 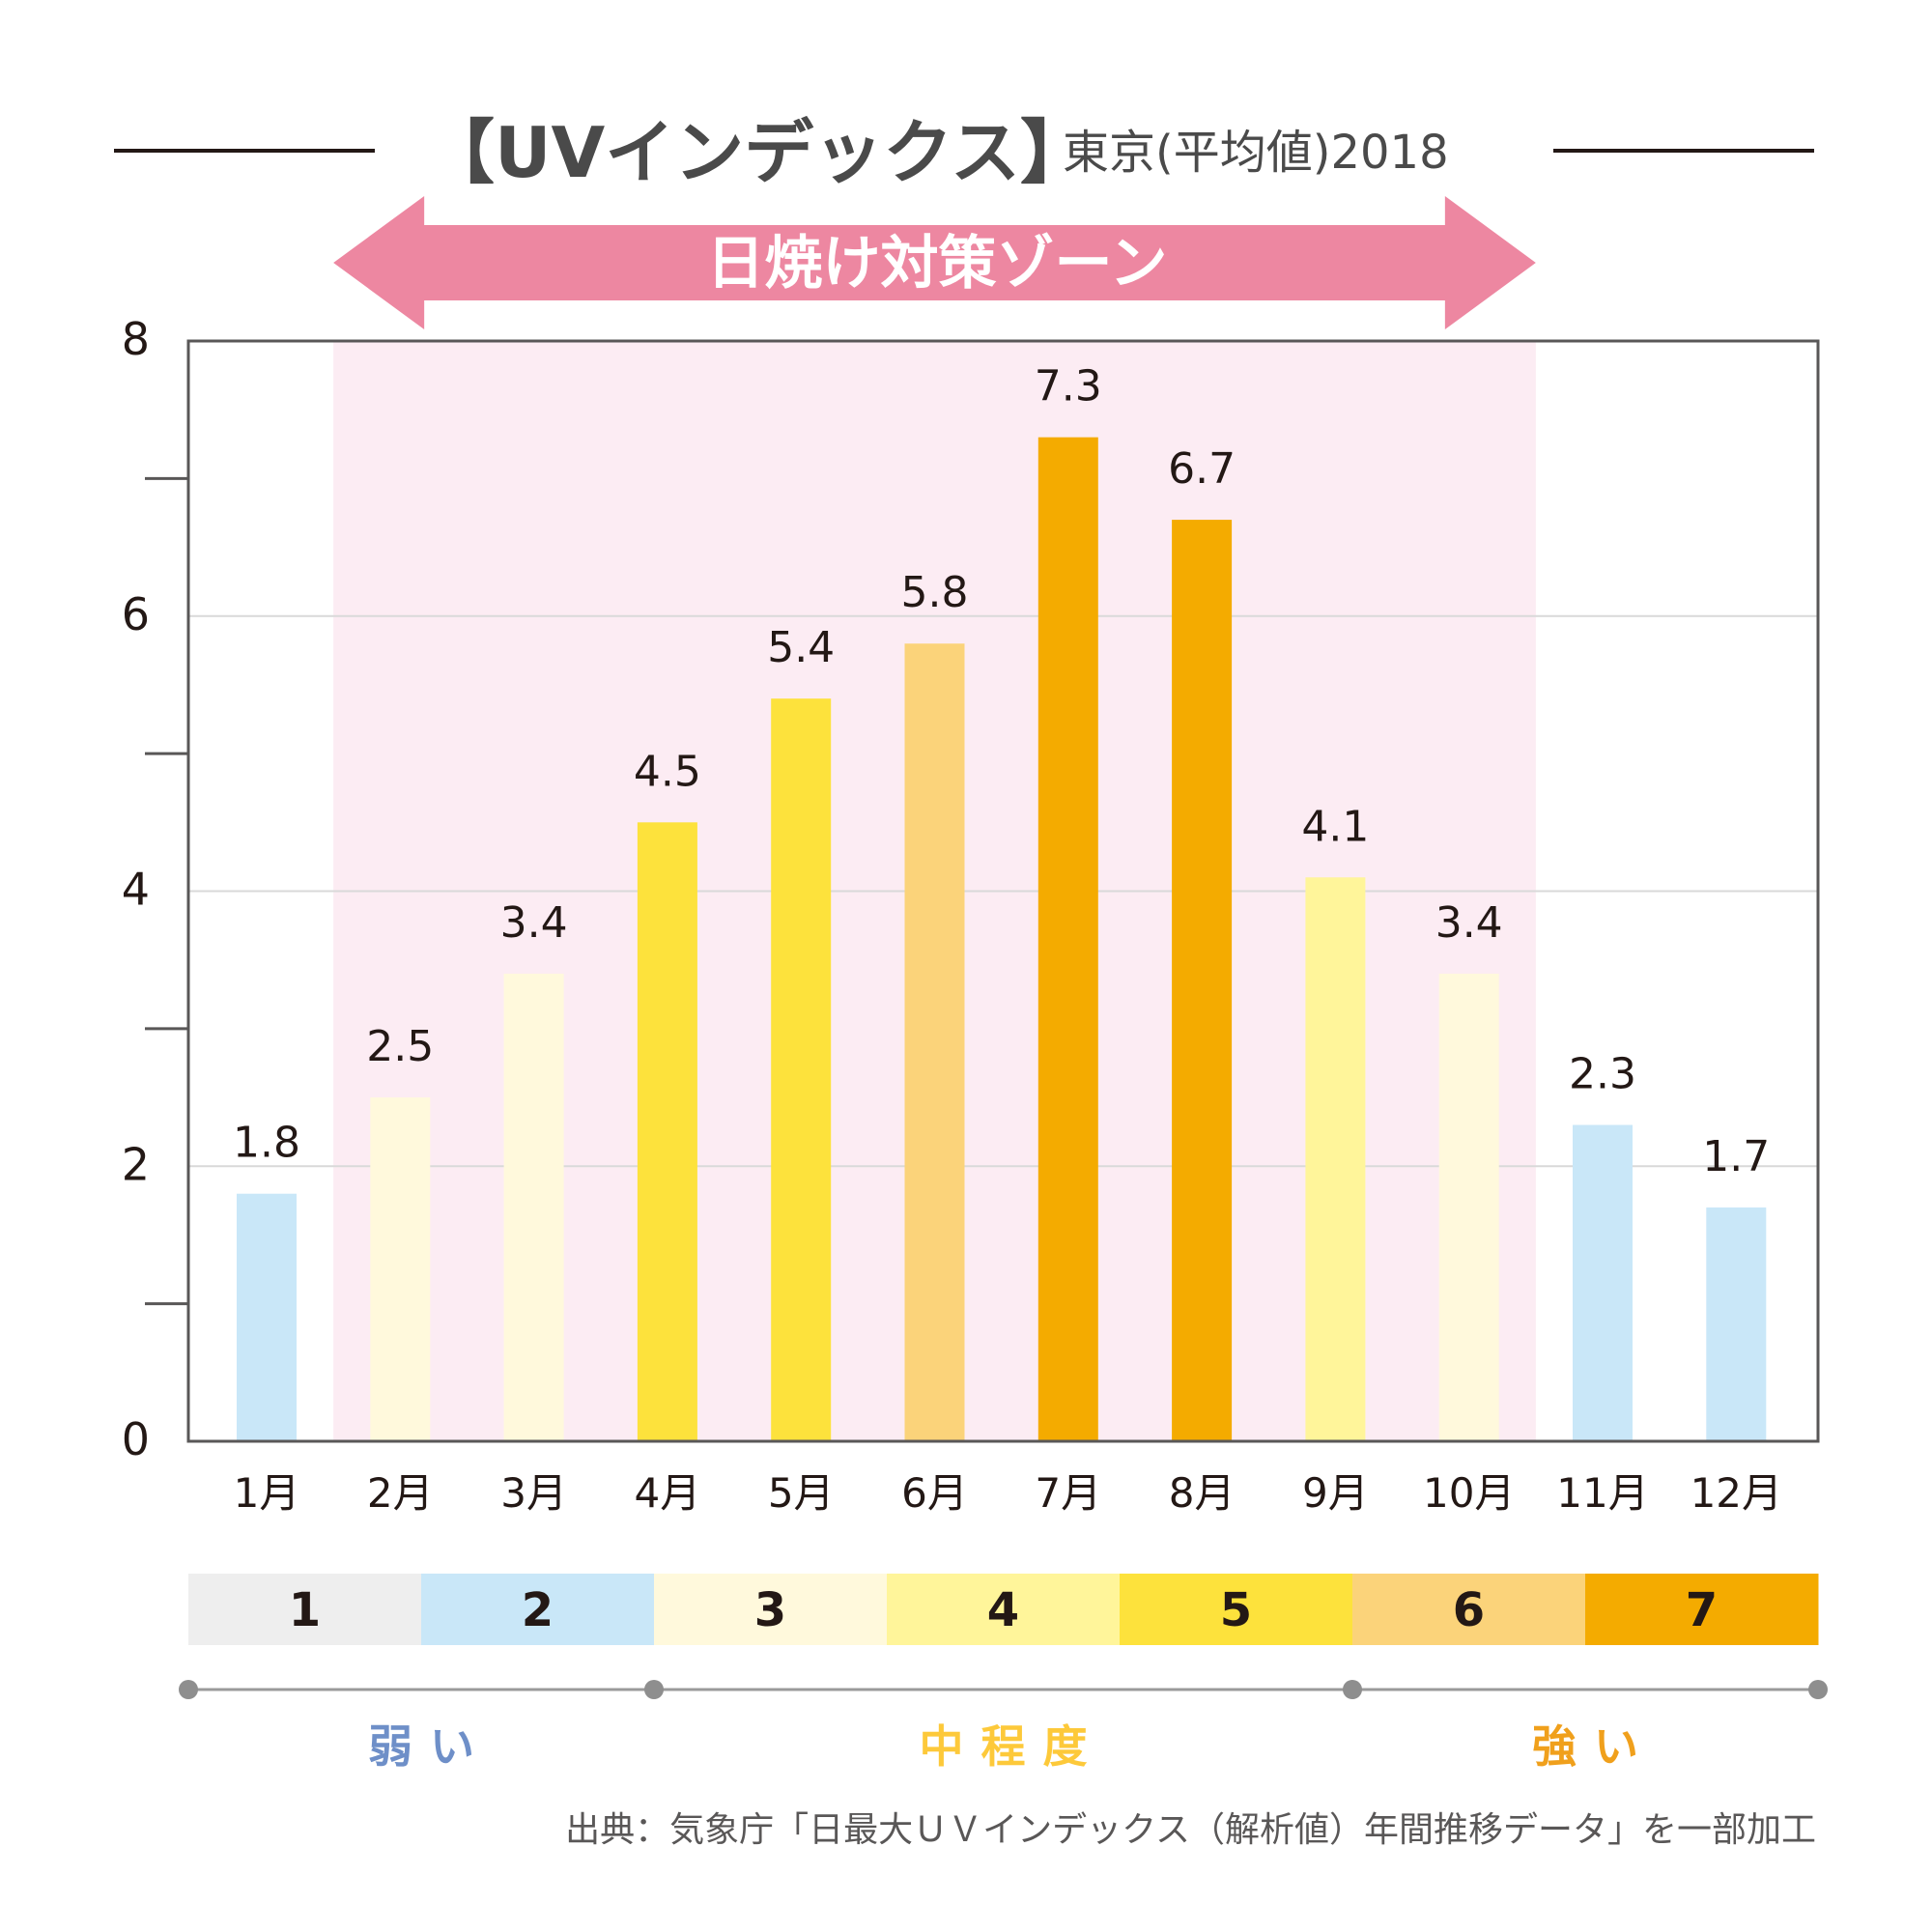 What do you see at coordinates (1335, 826) in the screenshot?
I see `value-label: 4.1` at bounding box center [1335, 826].